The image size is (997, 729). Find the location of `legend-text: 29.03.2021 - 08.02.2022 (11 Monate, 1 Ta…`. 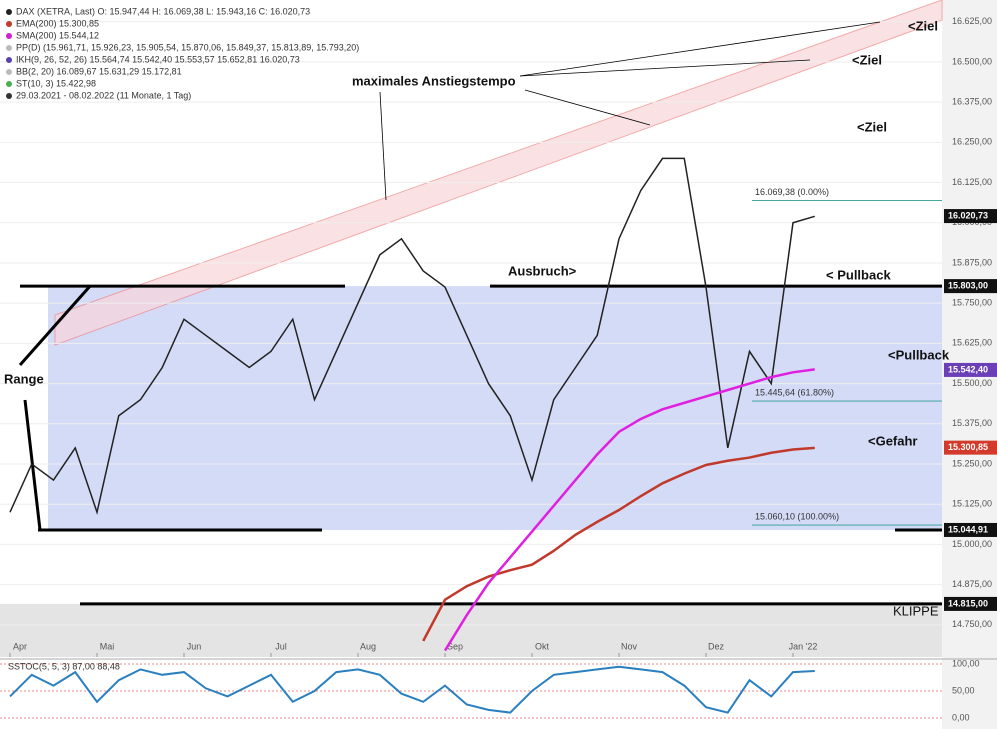

legend-text: 29.03.2021 - 08.02.2022 (11 Monate, 1 Ta… is located at coordinates (103, 95).